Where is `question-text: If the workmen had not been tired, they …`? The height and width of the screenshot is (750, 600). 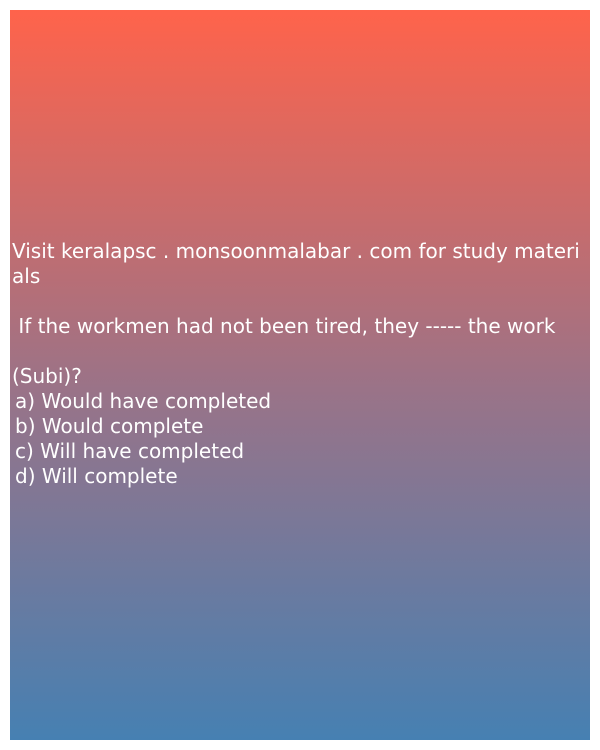
question-text: If the workmen had not been tired, they … is located at coordinates (284, 326).